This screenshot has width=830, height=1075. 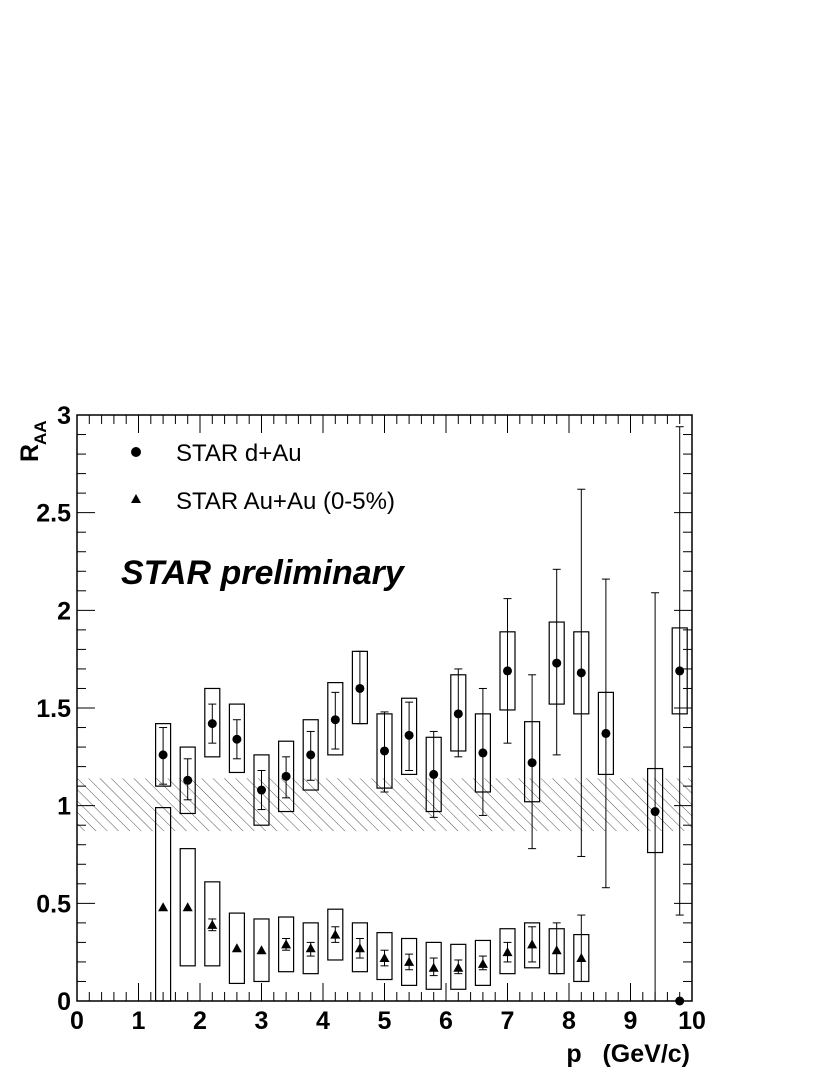 What do you see at coordinates (64, 1002) in the screenshot?
I see `y-tick-label-0: 0` at bounding box center [64, 1002].